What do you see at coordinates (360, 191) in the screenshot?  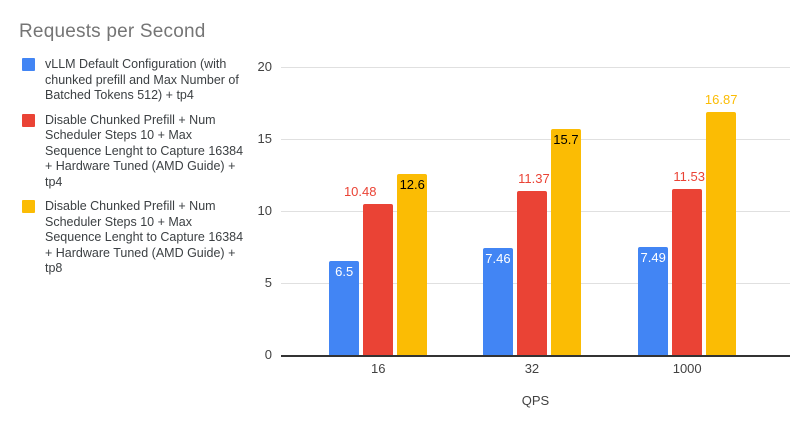 I see `bar-value-label: 10.48` at bounding box center [360, 191].